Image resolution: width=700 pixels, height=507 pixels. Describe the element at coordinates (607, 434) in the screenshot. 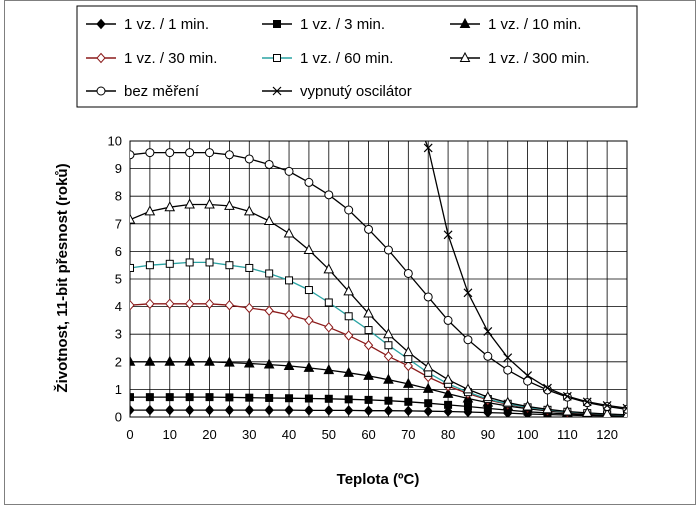

I see `x-tick-label: 120` at that location.